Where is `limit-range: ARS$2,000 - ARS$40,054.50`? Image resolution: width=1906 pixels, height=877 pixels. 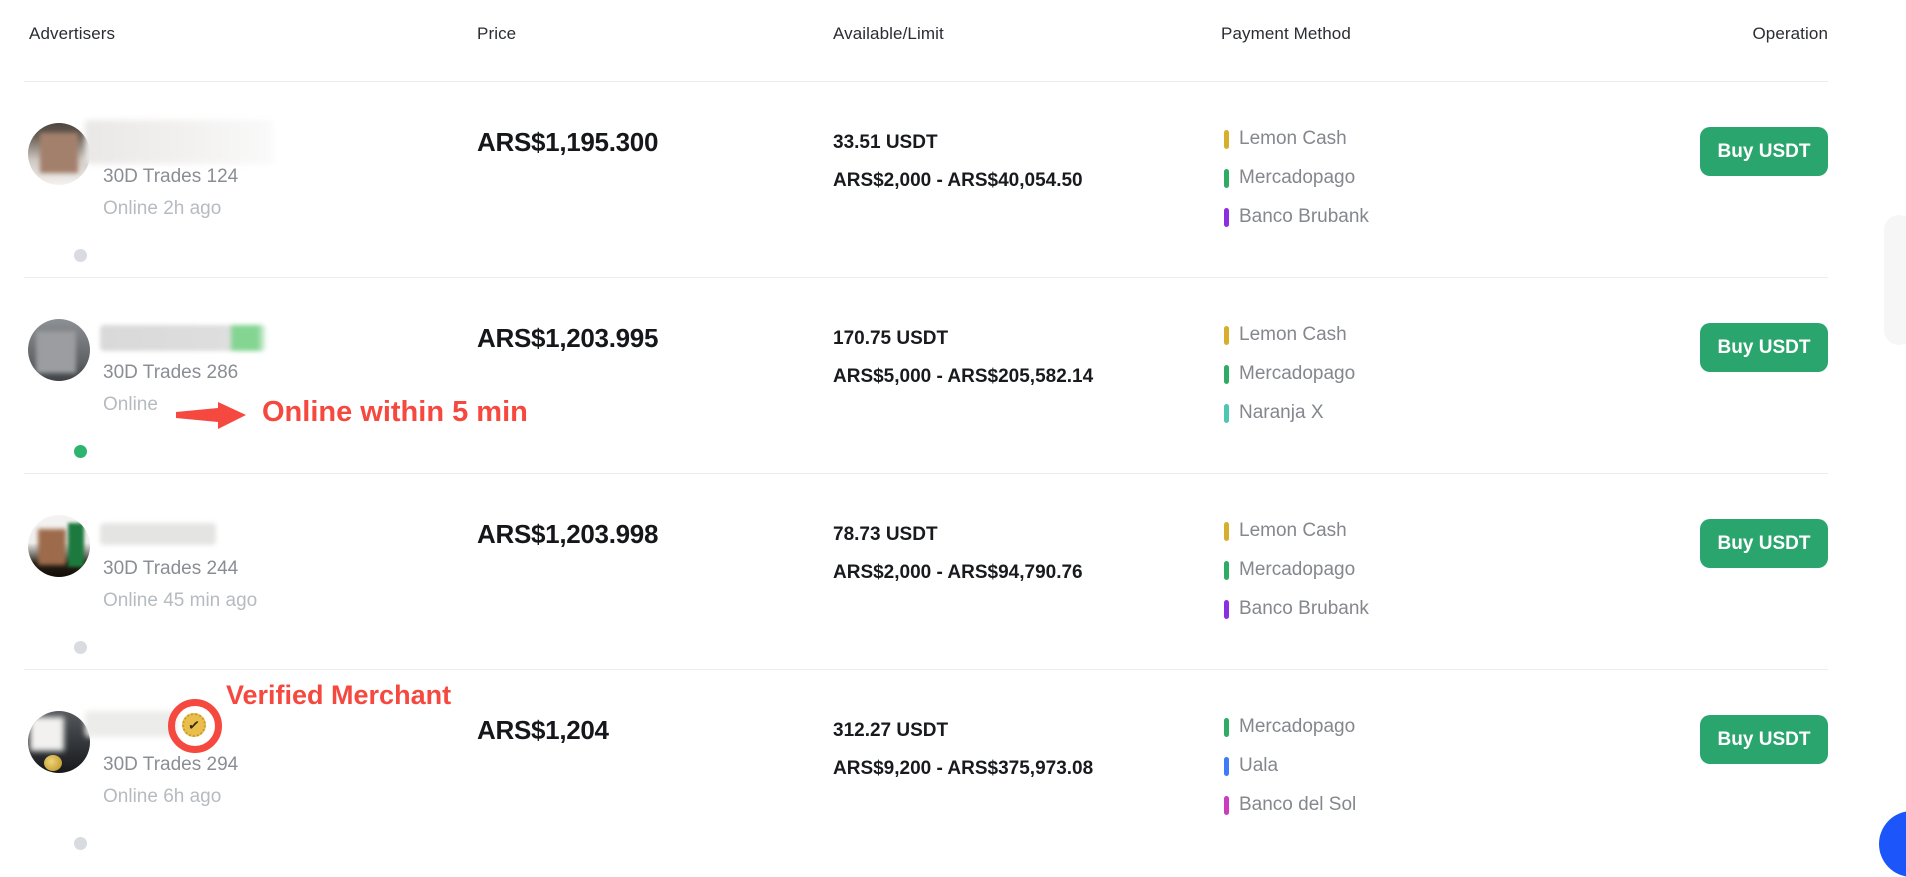
limit-range: ARS$2,000 - ARS$40,054.50 is located at coordinates (958, 180).